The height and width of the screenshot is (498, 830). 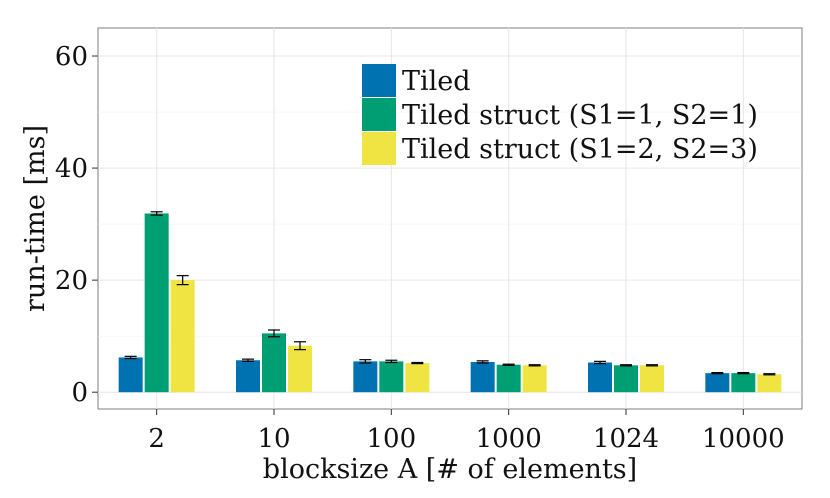 I want to click on x-tick-label: 1000, so click(x=509, y=439).